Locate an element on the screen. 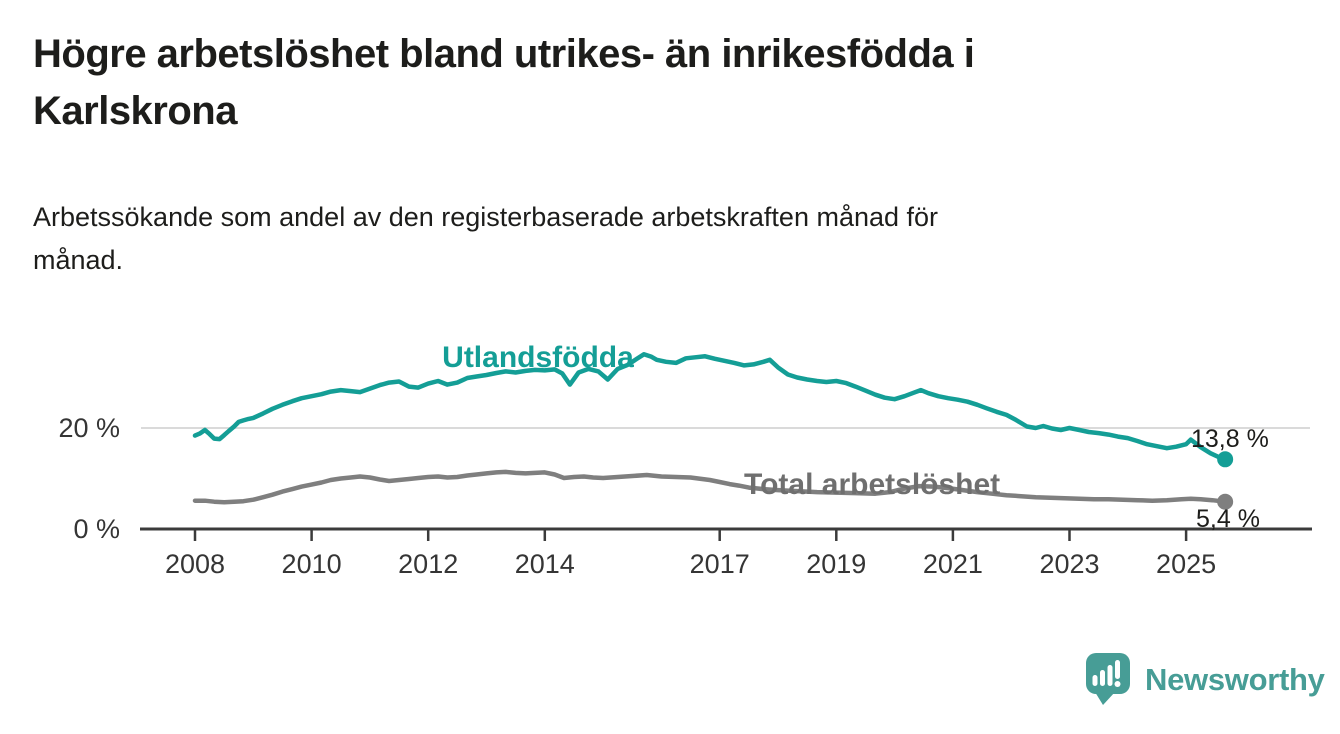 Image resolution: width=1340 pixels, height=734 pixels. series-label-total: Total arbetslöshet is located at coordinates (872, 484).